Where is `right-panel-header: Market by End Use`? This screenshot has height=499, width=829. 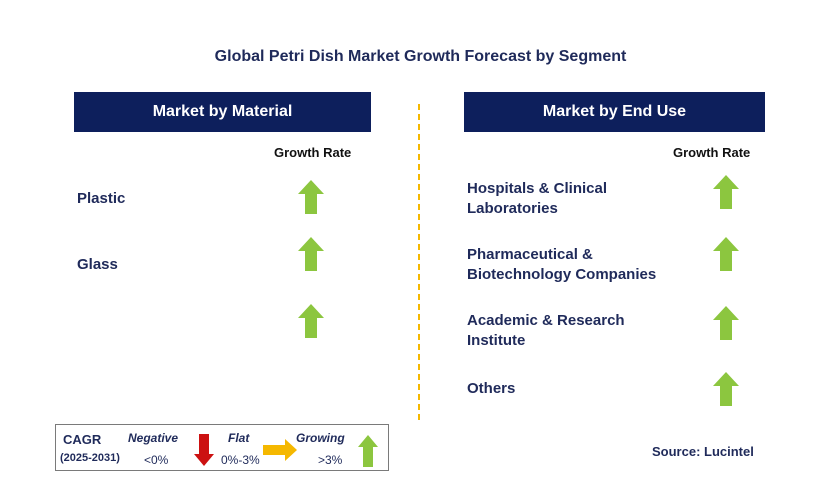 right-panel-header: Market by End Use is located at coordinates (614, 112).